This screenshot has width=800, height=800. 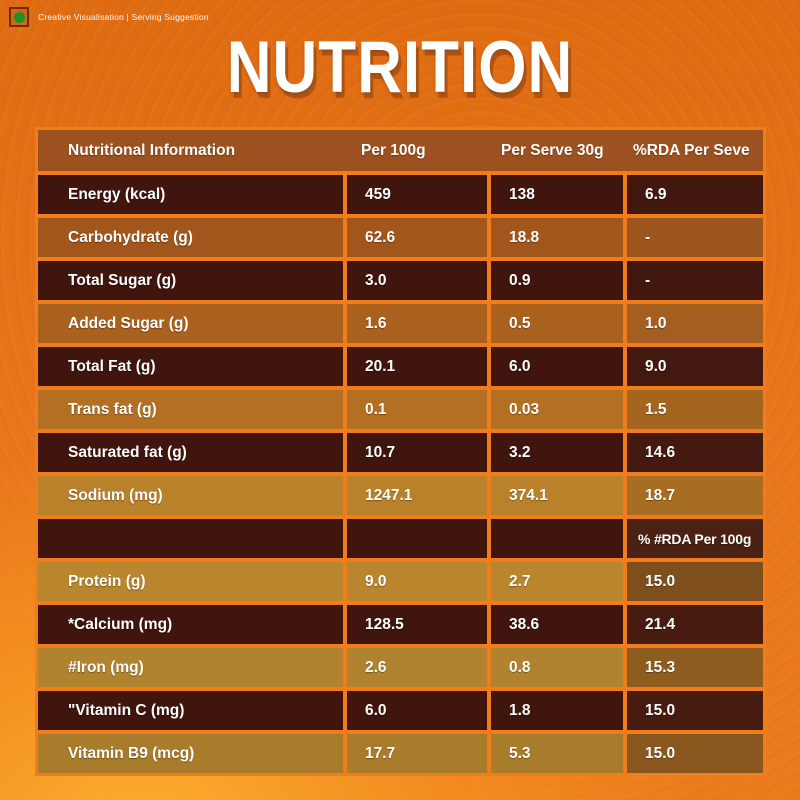 What do you see at coordinates (417, 624) in the screenshot?
I see `value-per-100g: 128.5` at bounding box center [417, 624].